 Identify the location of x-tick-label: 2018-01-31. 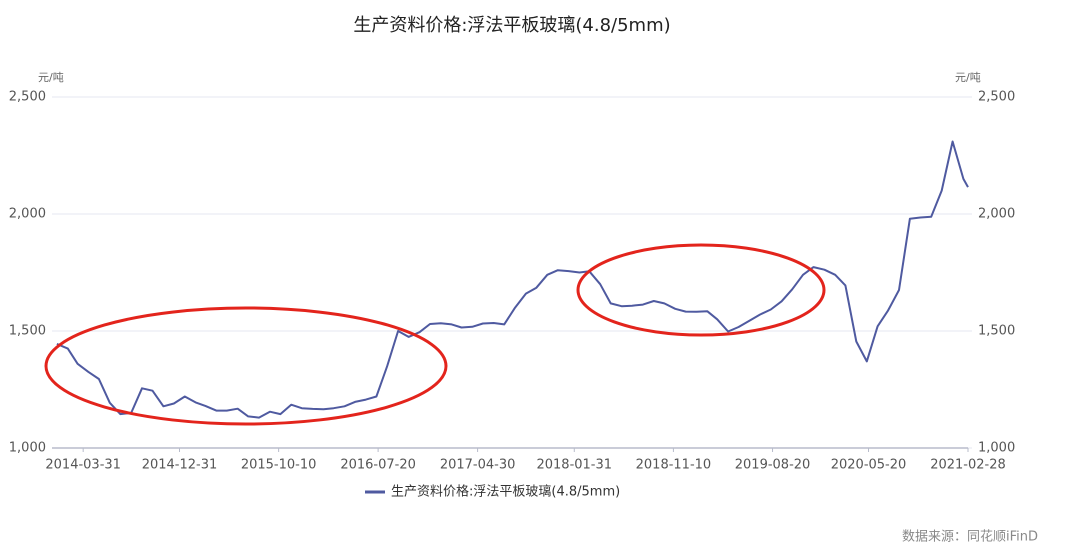
(574, 465).